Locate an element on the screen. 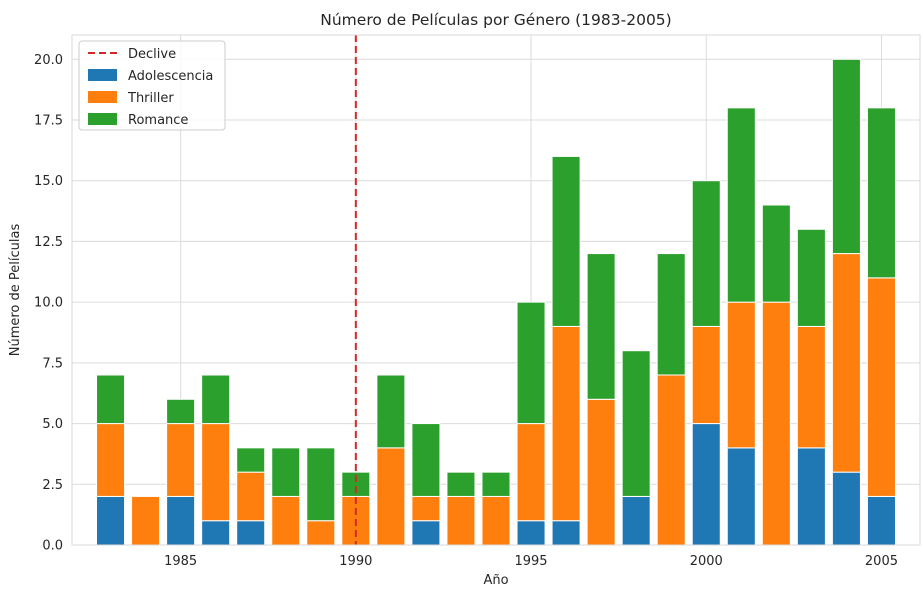  legend-swatch-romance is located at coordinates (102, 119).